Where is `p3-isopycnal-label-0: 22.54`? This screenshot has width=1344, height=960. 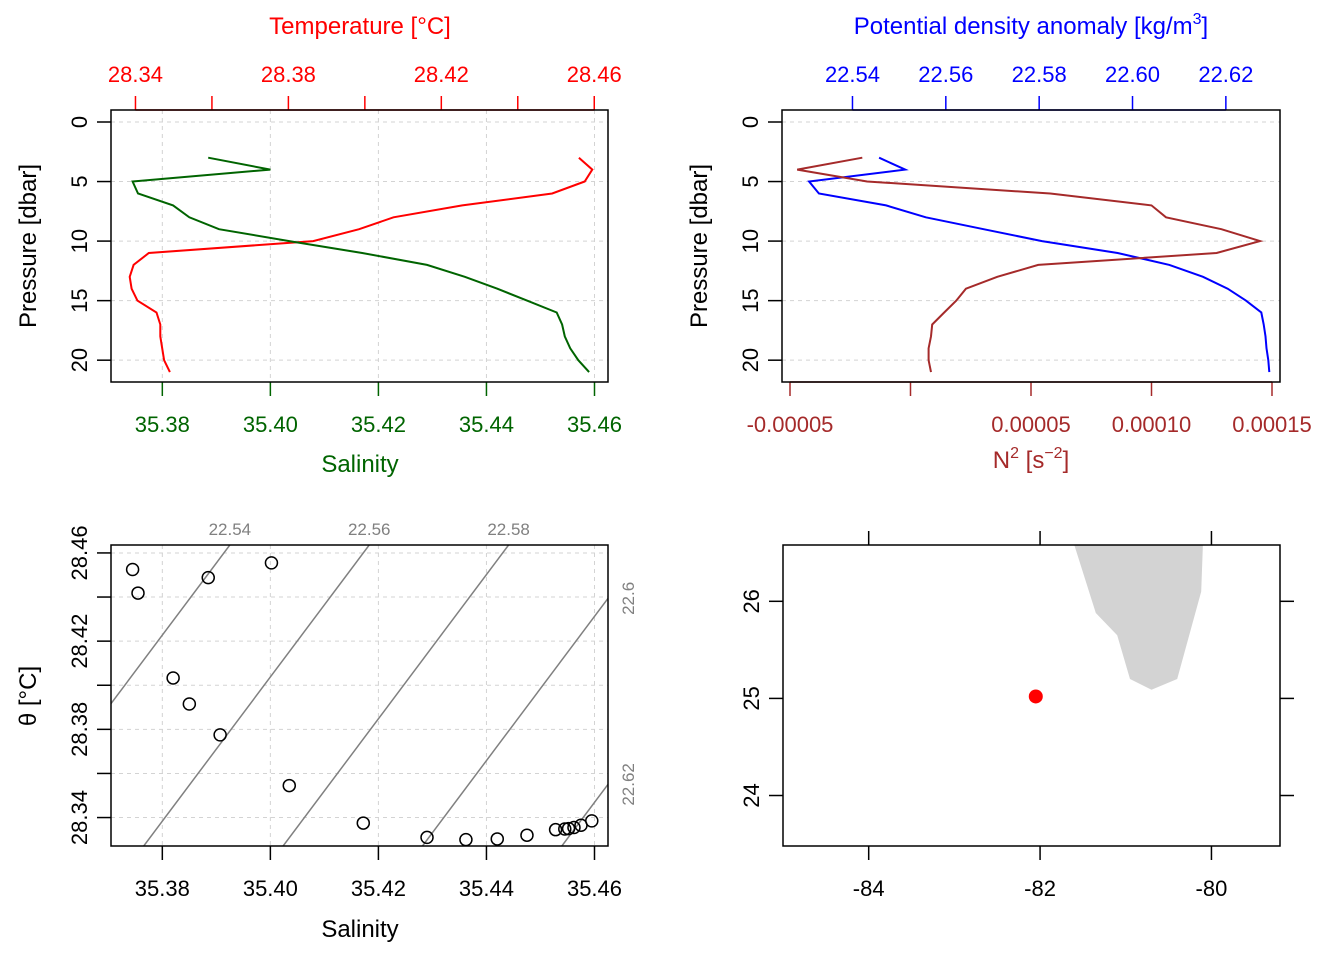 p3-isopycnal-label-0: 22.54 is located at coordinates (230, 529).